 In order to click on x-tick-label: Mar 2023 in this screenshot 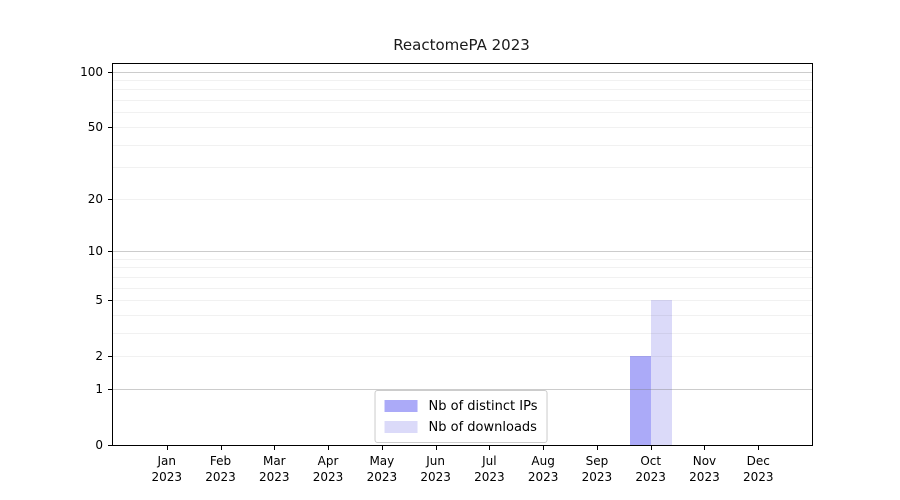, I will do `click(274, 469)`.